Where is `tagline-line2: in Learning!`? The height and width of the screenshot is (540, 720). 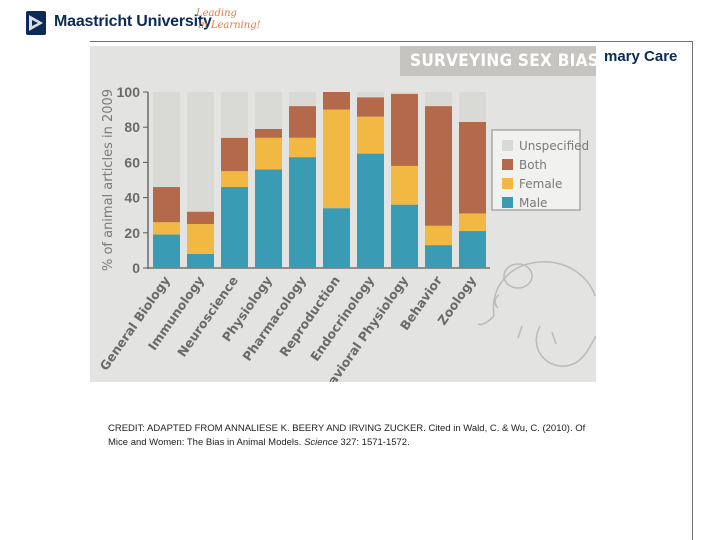 tagline-line2: in Learning! is located at coordinates (229, 25).